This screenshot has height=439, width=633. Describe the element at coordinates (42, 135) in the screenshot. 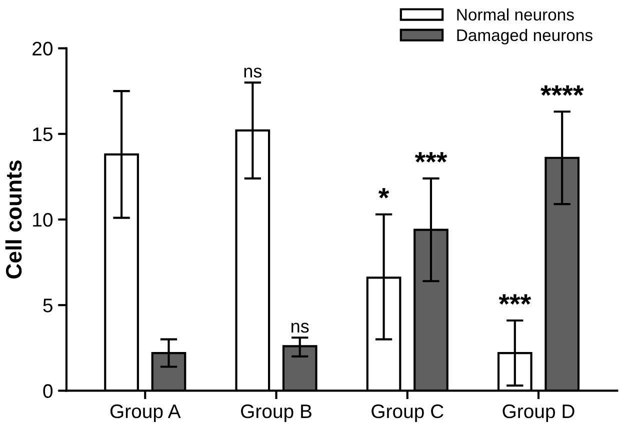

I see `y-tick-label: 15` at that location.